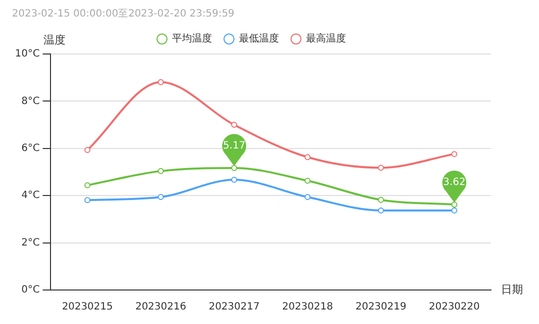  I want to click on y-tick-label: 2°C, so click(30, 242).